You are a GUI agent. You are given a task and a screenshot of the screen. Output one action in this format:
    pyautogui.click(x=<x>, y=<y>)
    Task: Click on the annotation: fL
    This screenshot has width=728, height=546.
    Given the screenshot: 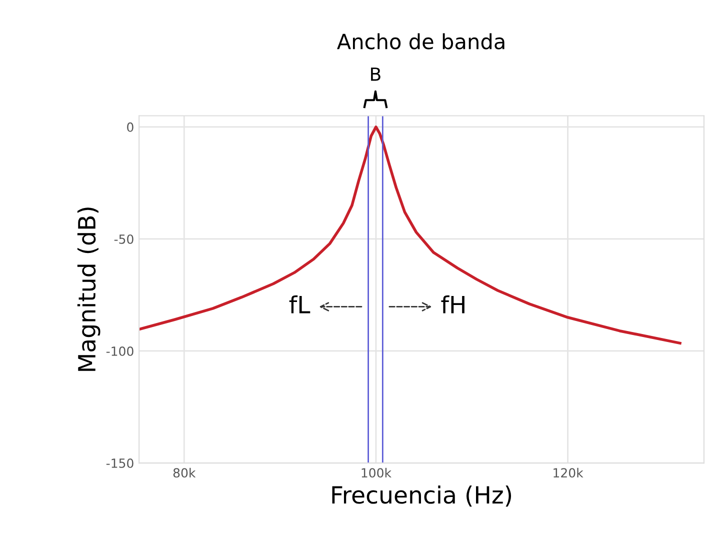 What is the action you would take?
    pyautogui.click(x=299, y=304)
    